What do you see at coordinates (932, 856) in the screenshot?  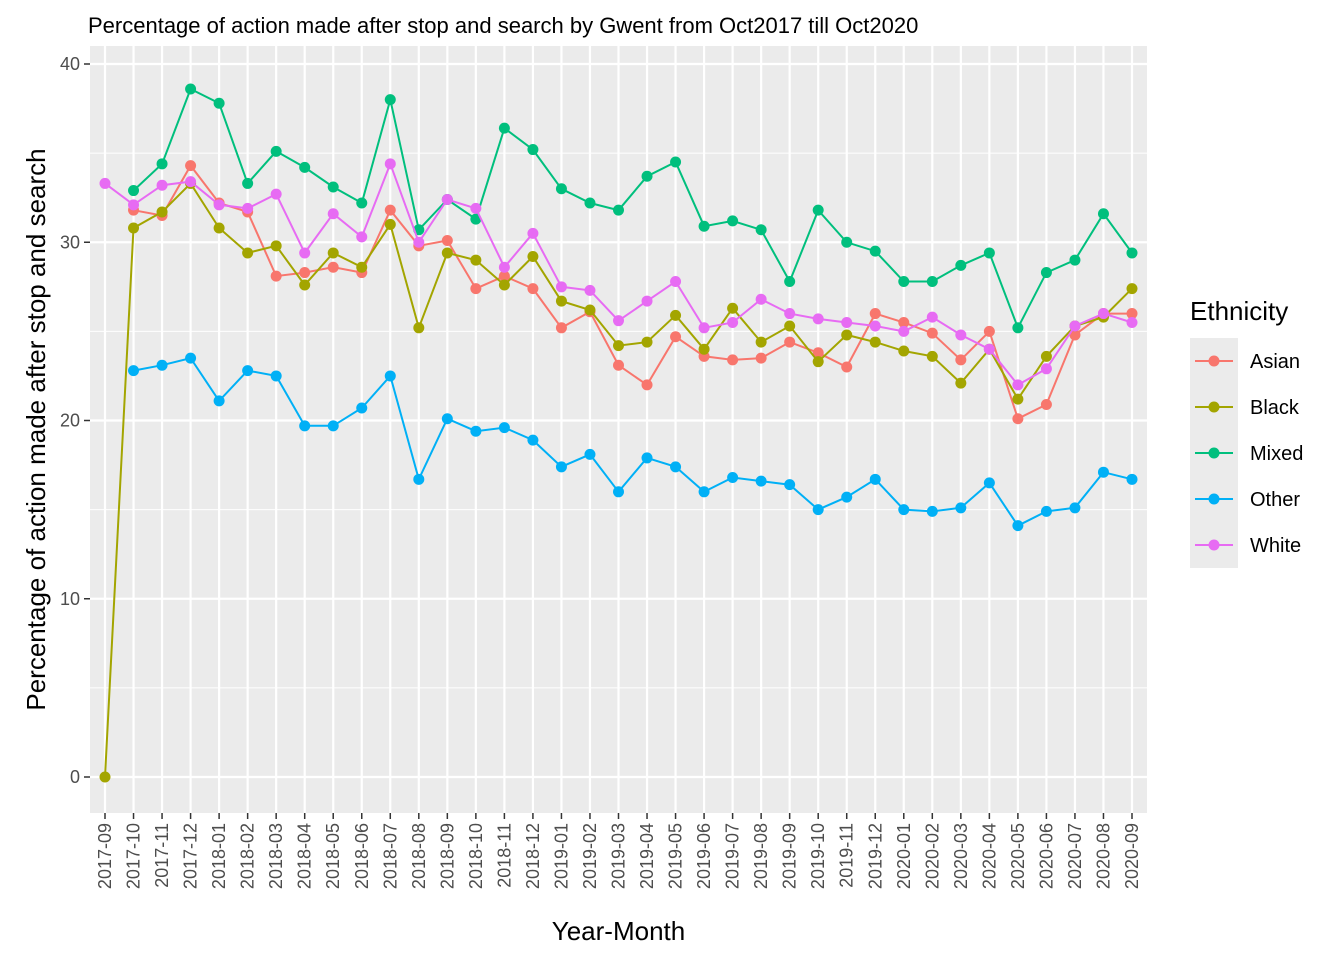 I see `x-tick-label: 2020-02` at bounding box center [932, 856].